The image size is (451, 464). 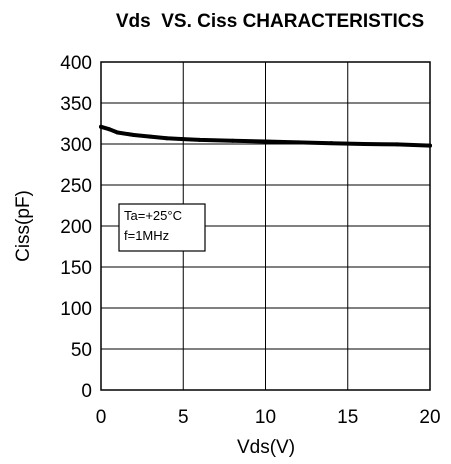 What do you see at coordinates (270, 21) in the screenshot?
I see `chart-title: Vds VS. Ciss CHARACTERISTICS` at bounding box center [270, 21].